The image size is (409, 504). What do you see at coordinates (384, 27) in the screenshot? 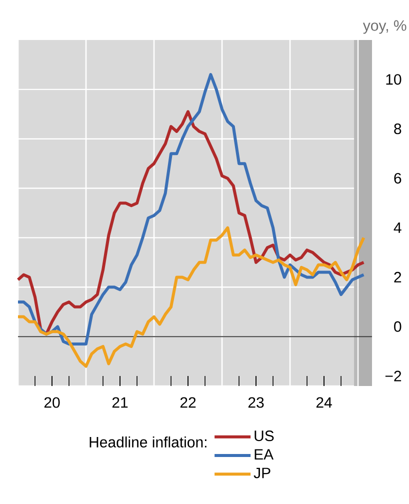
I see `y-axis-title: yoy, %` at bounding box center [384, 27].